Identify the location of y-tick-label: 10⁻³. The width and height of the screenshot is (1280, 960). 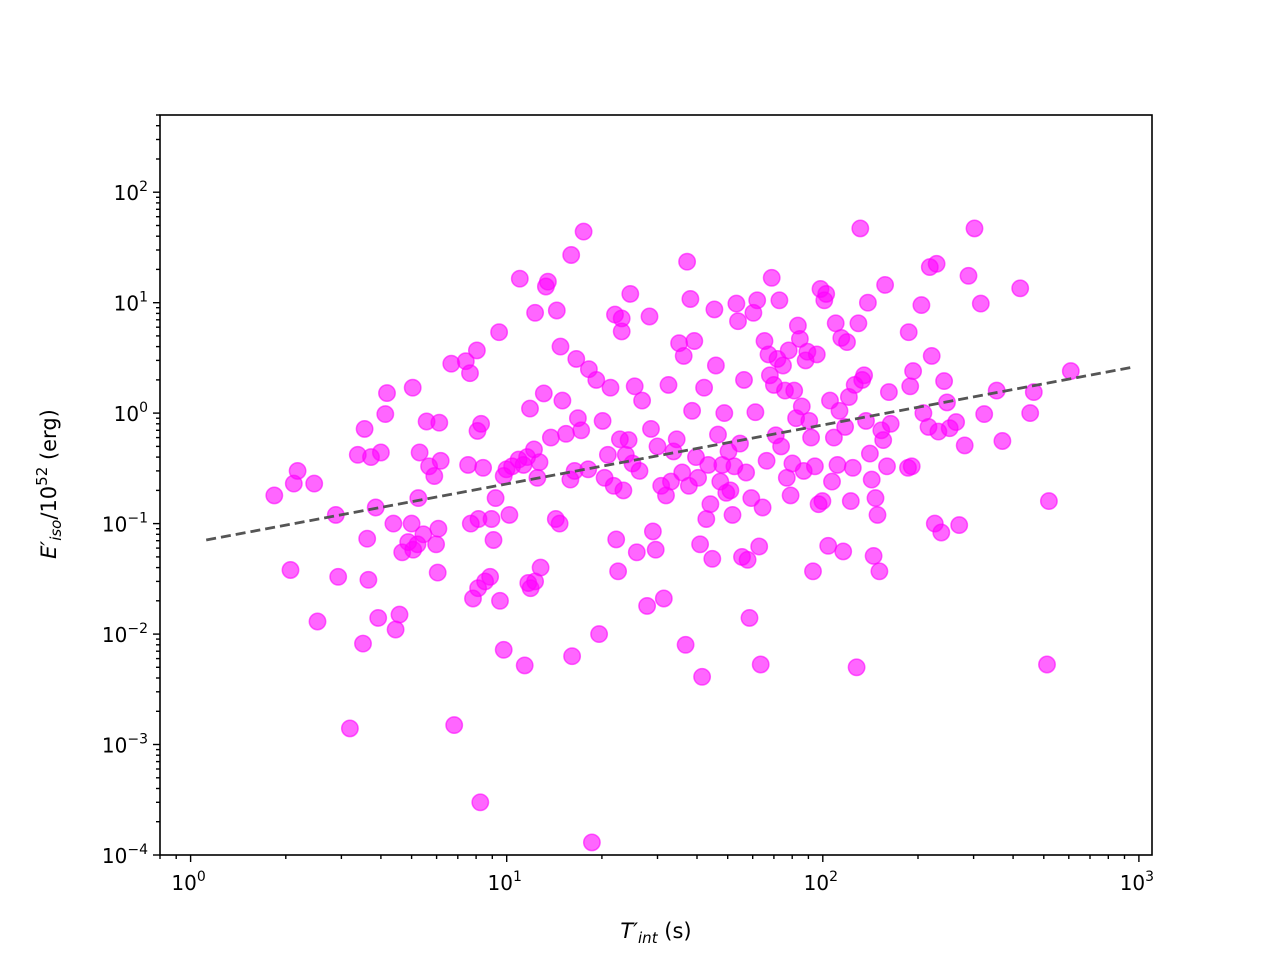
(125, 745).